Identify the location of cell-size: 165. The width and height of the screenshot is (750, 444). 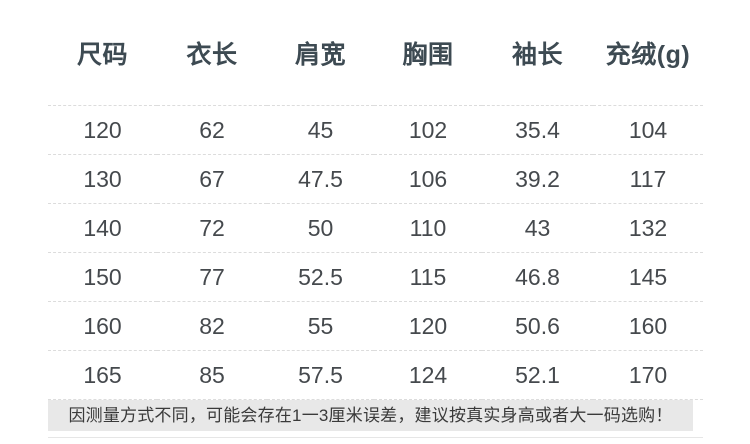
(102, 375).